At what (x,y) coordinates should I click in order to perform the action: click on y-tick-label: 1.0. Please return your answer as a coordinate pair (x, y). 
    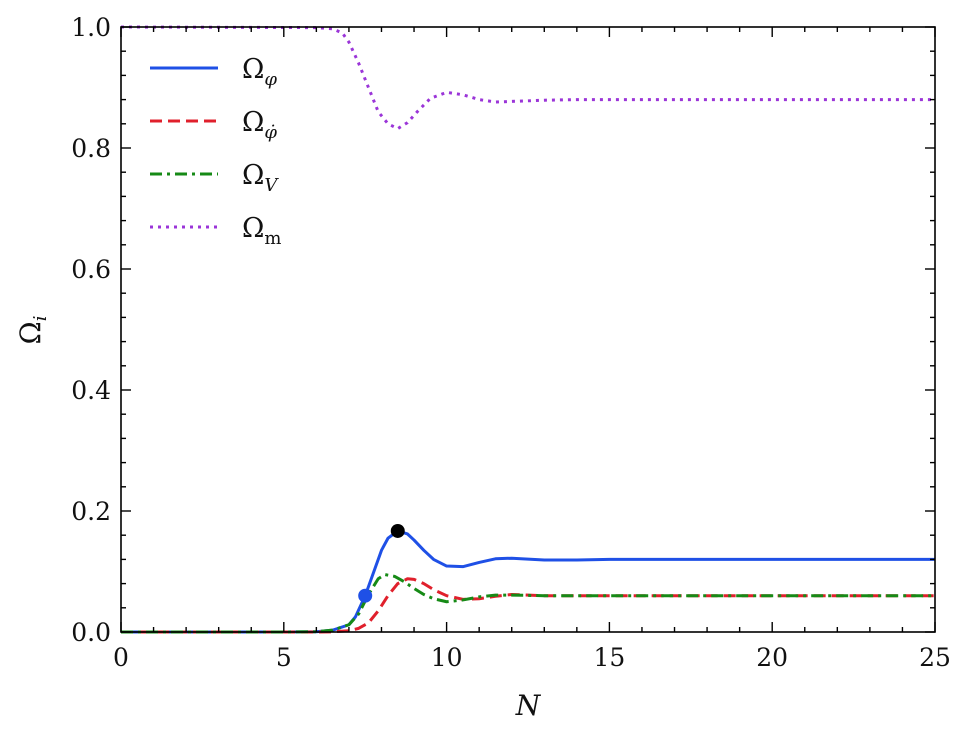
    Looking at the image, I should click on (91, 27).